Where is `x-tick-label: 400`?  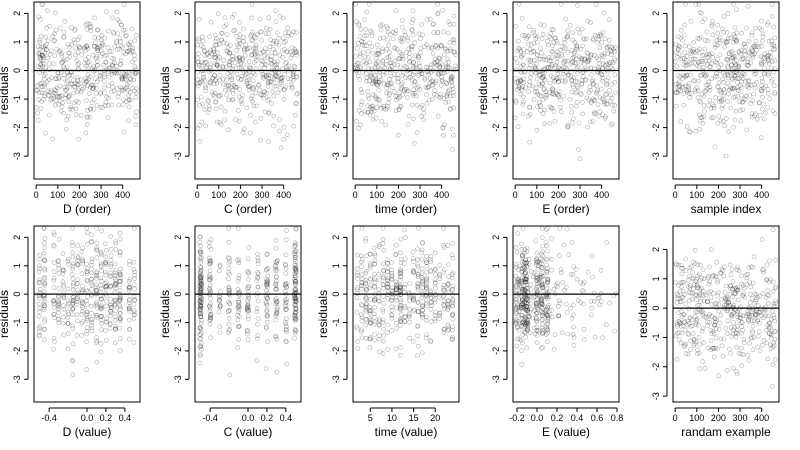 x-tick-label: 400 is located at coordinates (441, 195).